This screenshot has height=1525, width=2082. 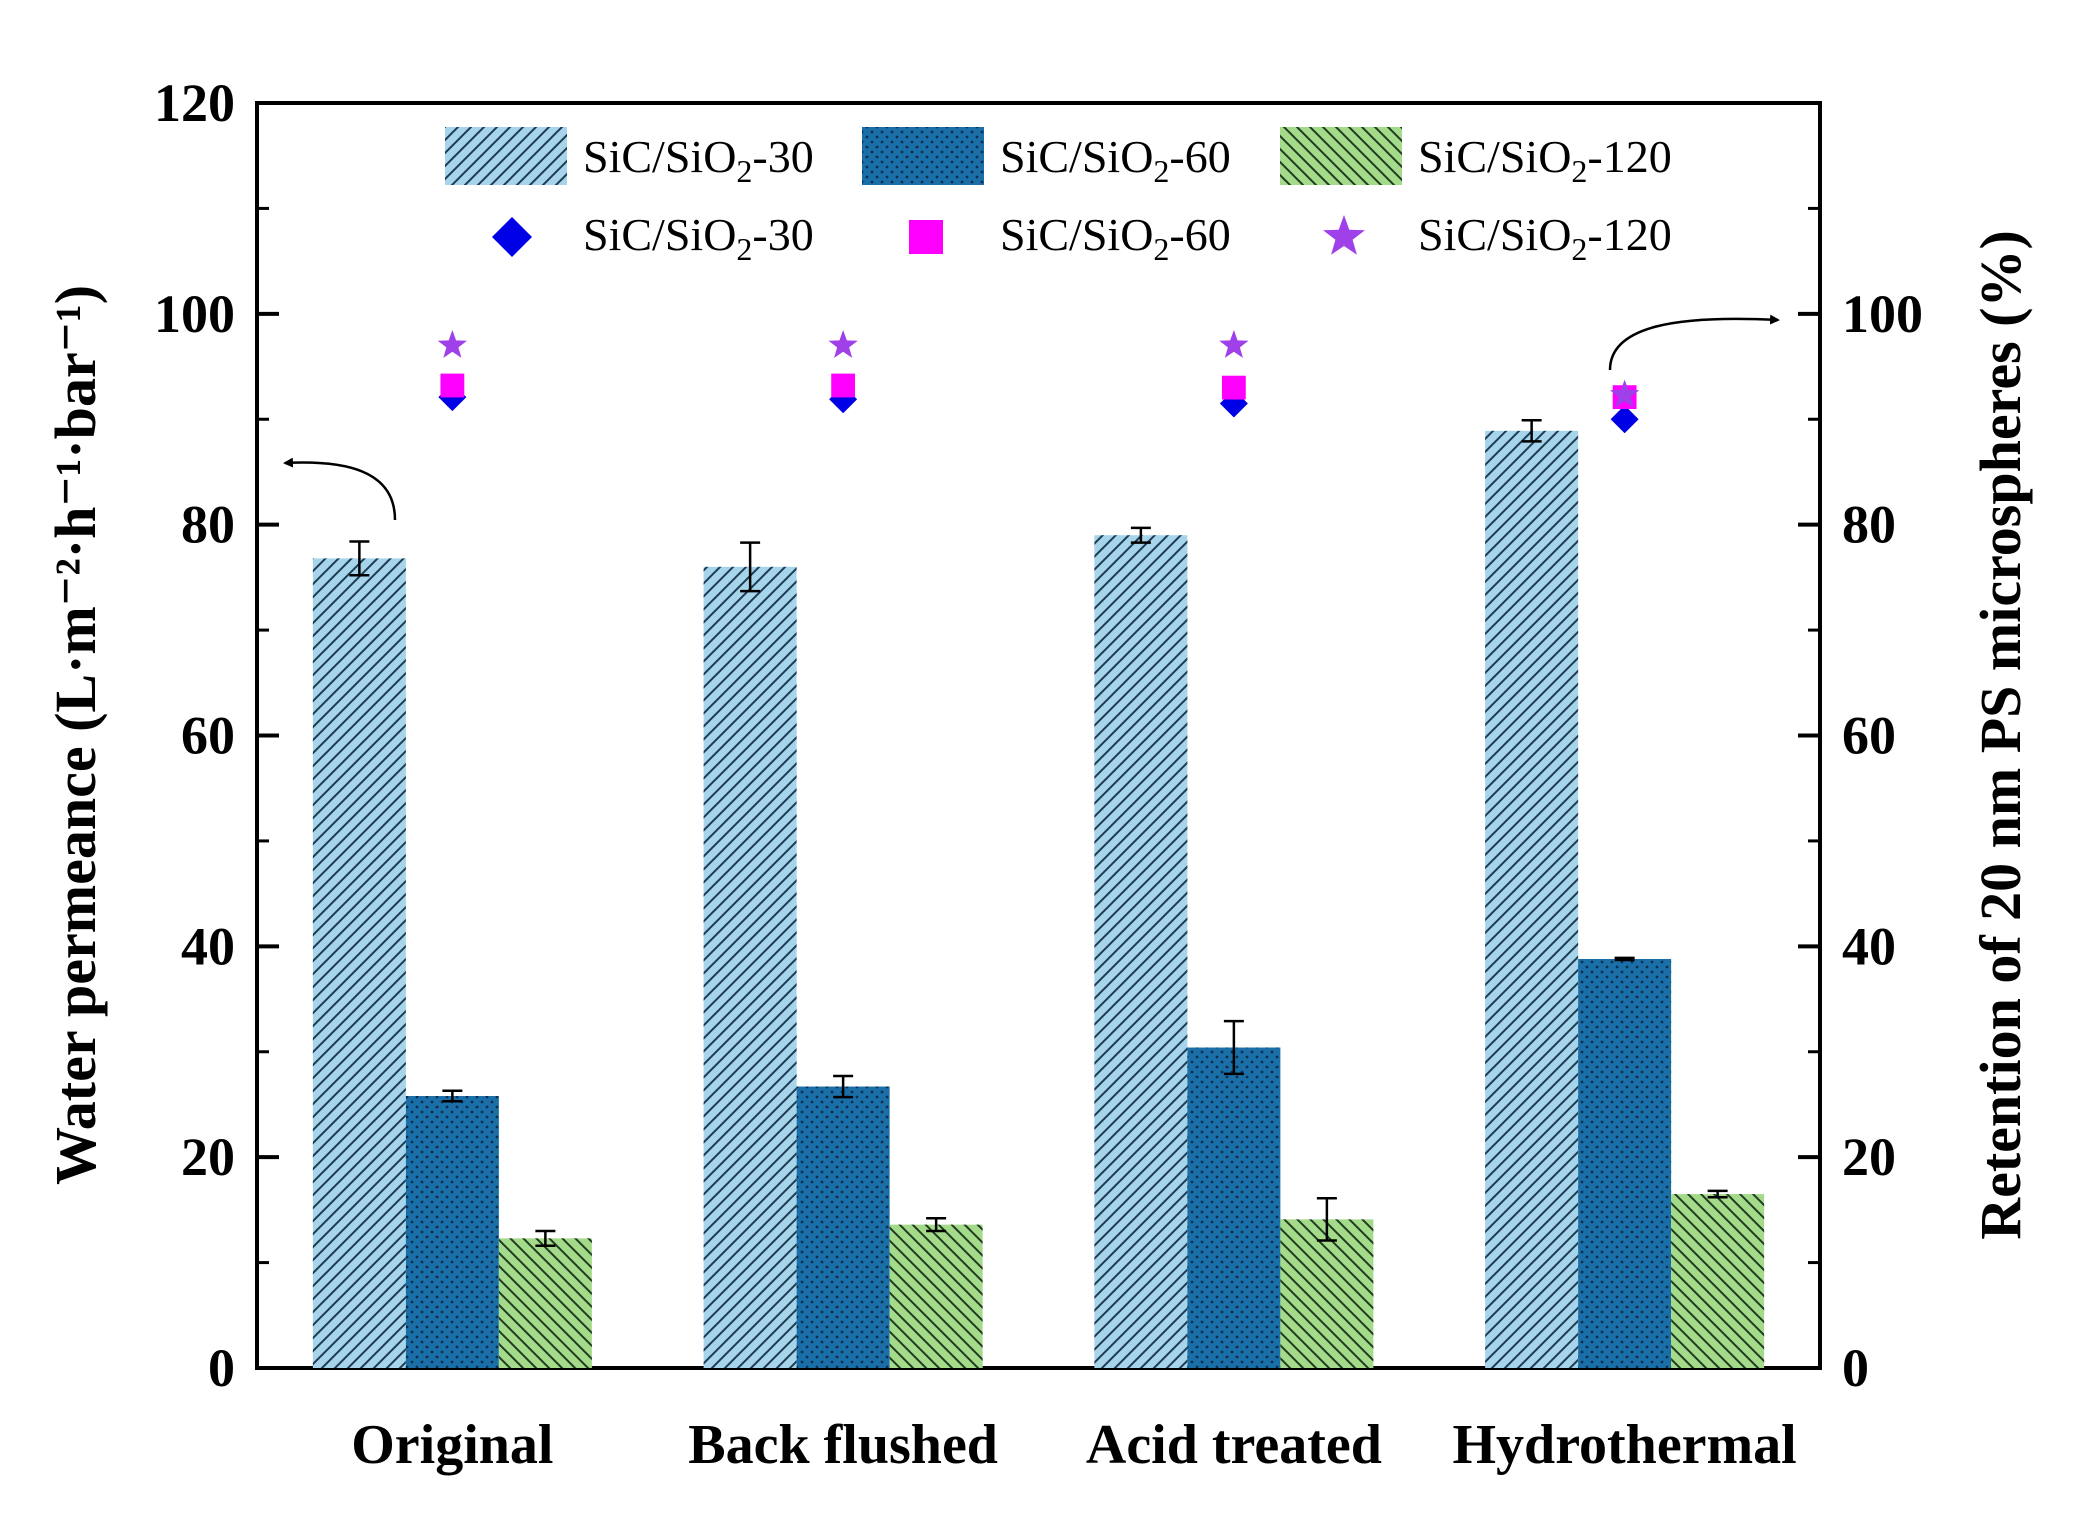 I want to click on point-sic-sio2-60-square-back-flushed, so click(x=843, y=385).